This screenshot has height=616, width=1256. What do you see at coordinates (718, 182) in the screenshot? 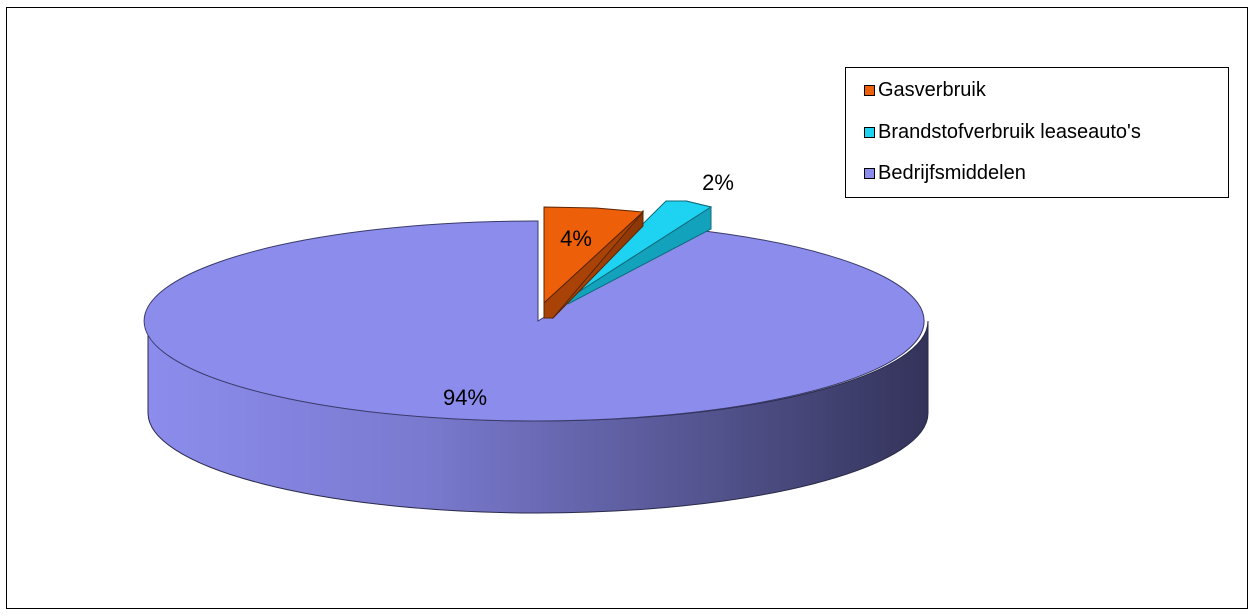
I see `data-label-1: 2%` at bounding box center [718, 182].